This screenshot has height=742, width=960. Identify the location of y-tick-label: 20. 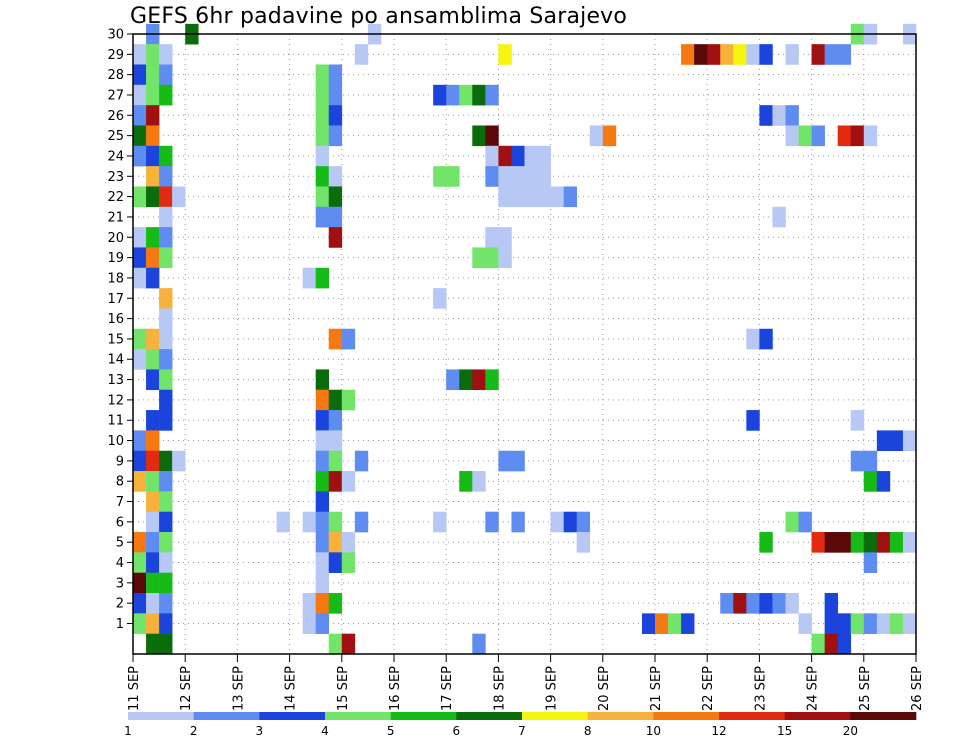
(115, 238).